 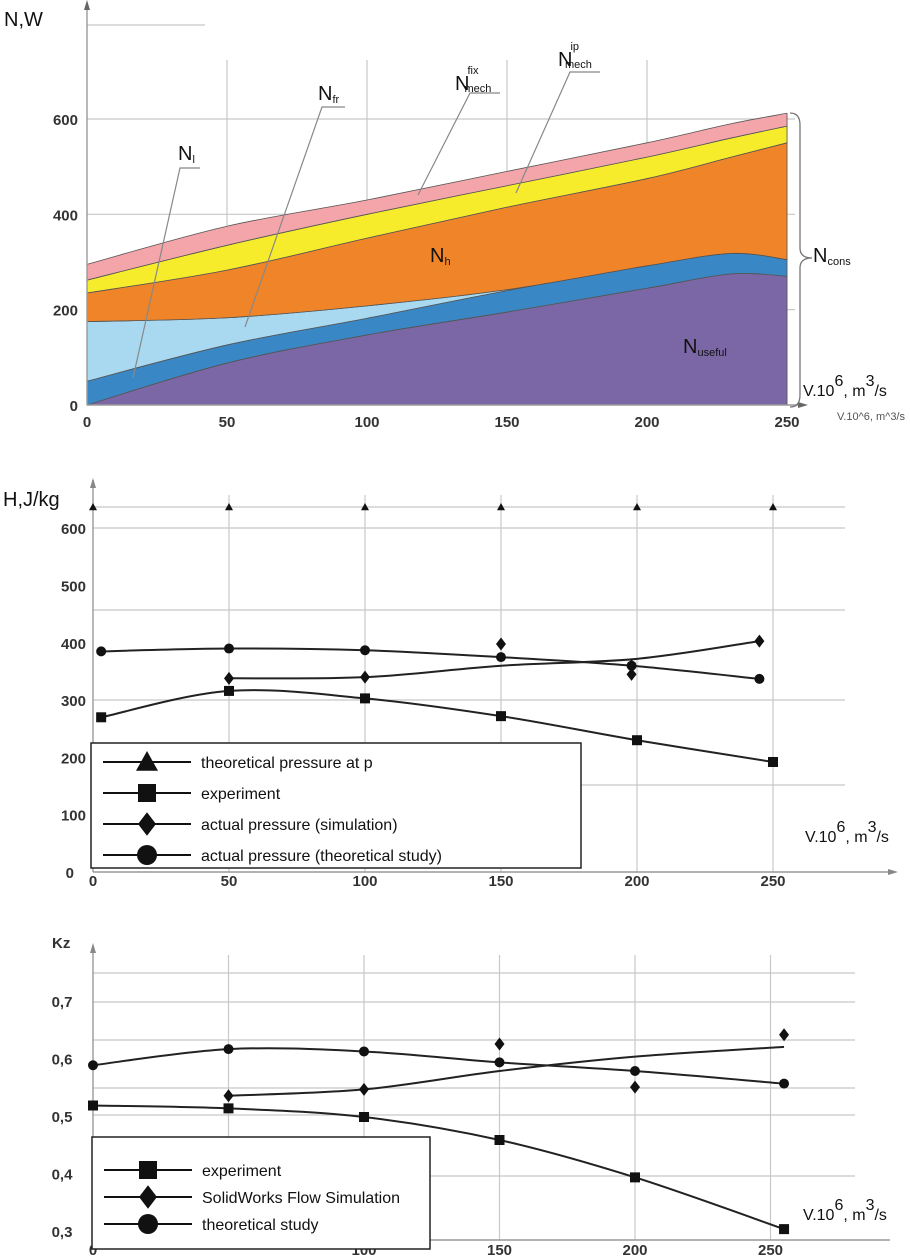 I want to click on area-n-mech-fix, so click(x=437, y=196).